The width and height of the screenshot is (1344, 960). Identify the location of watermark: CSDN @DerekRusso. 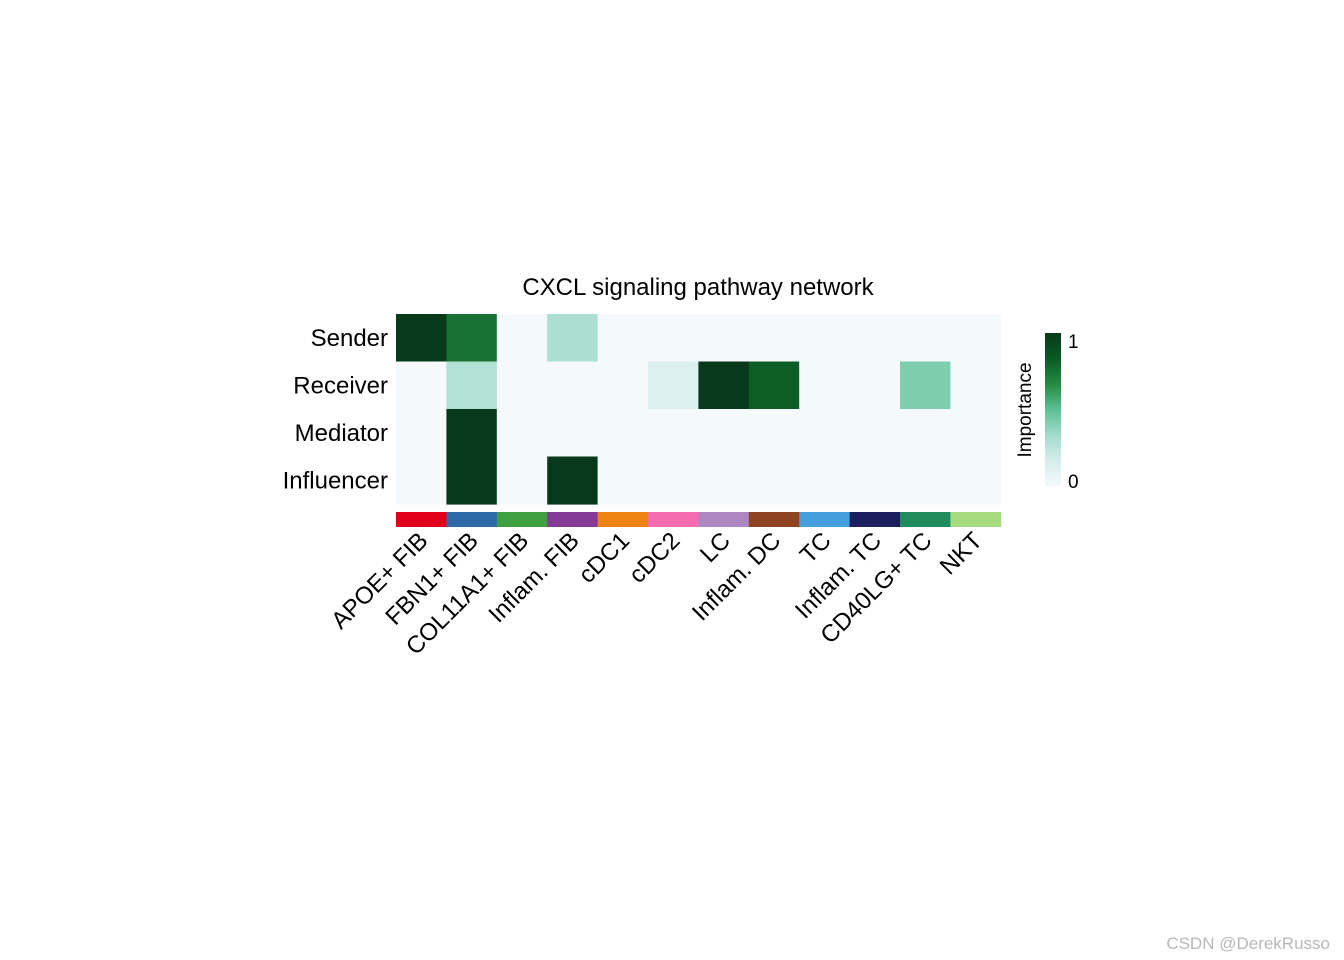
(1248, 943).